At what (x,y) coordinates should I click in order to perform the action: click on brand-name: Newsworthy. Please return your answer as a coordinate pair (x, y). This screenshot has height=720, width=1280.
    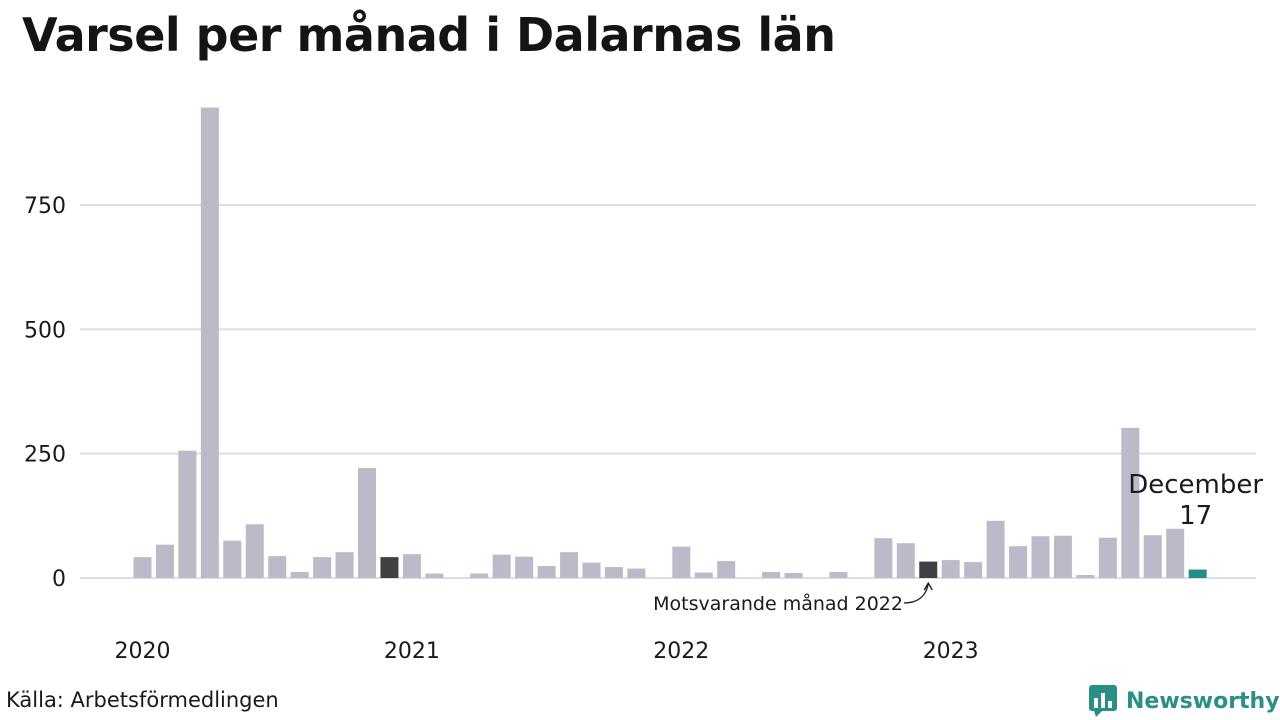
    Looking at the image, I should click on (1203, 701).